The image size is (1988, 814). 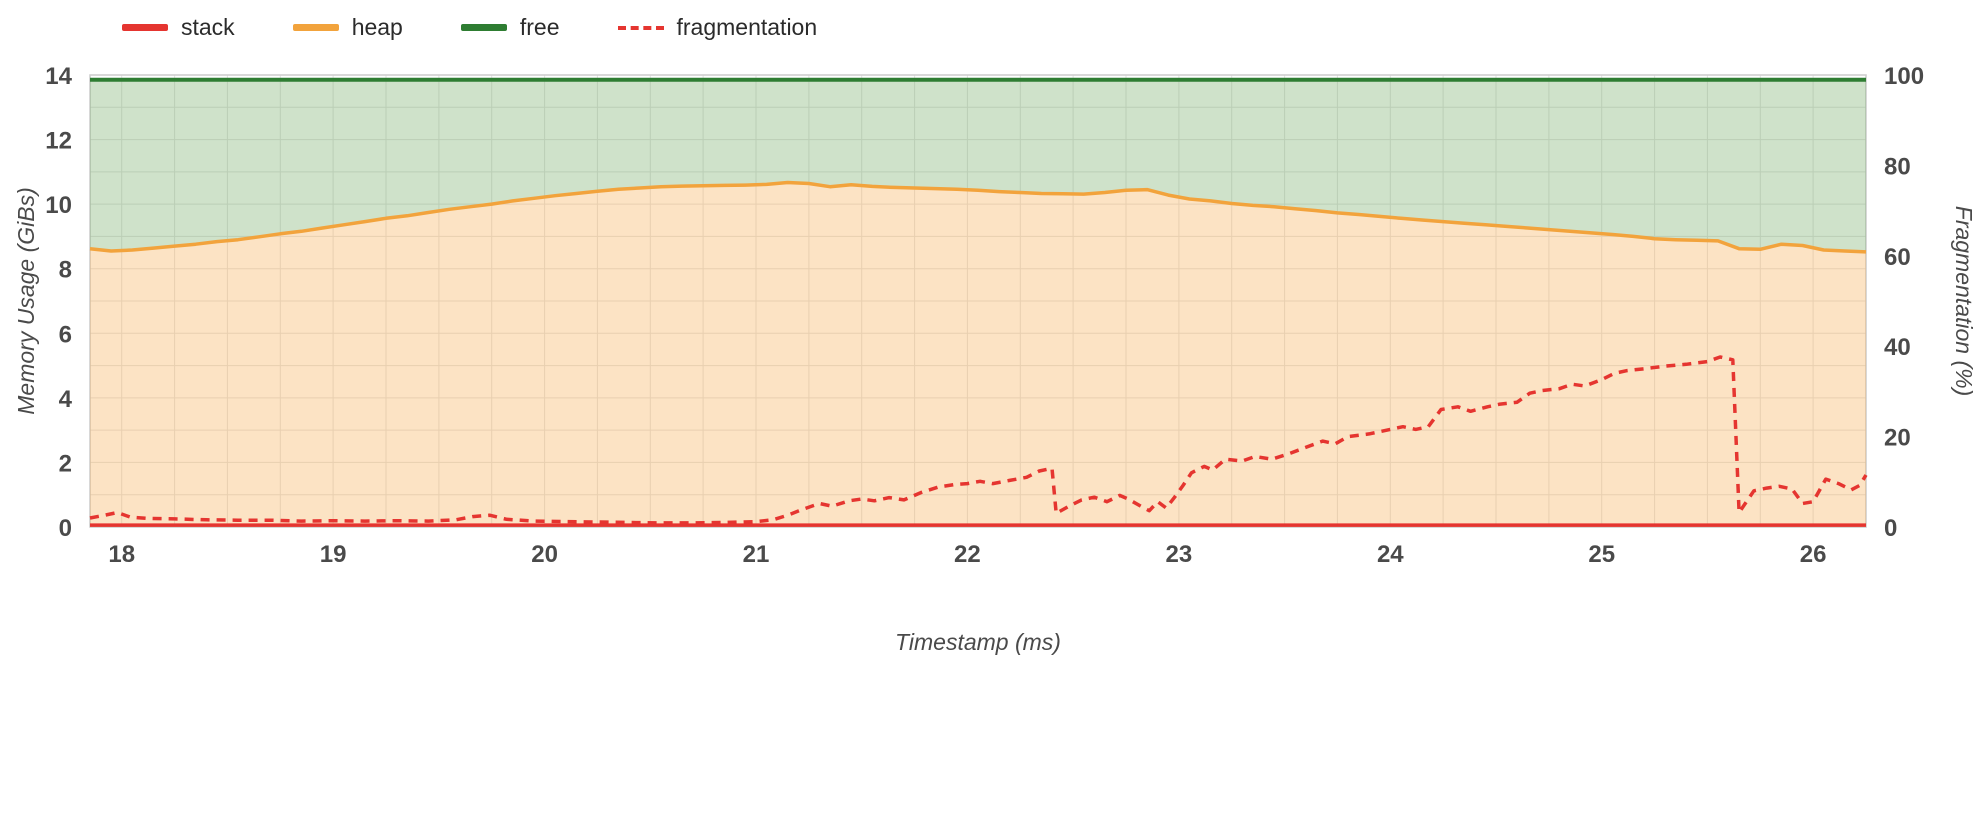 What do you see at coordinates (121, 554) in the screenshot?
I see `svg-text: 18` at bounding box center [121, 554].